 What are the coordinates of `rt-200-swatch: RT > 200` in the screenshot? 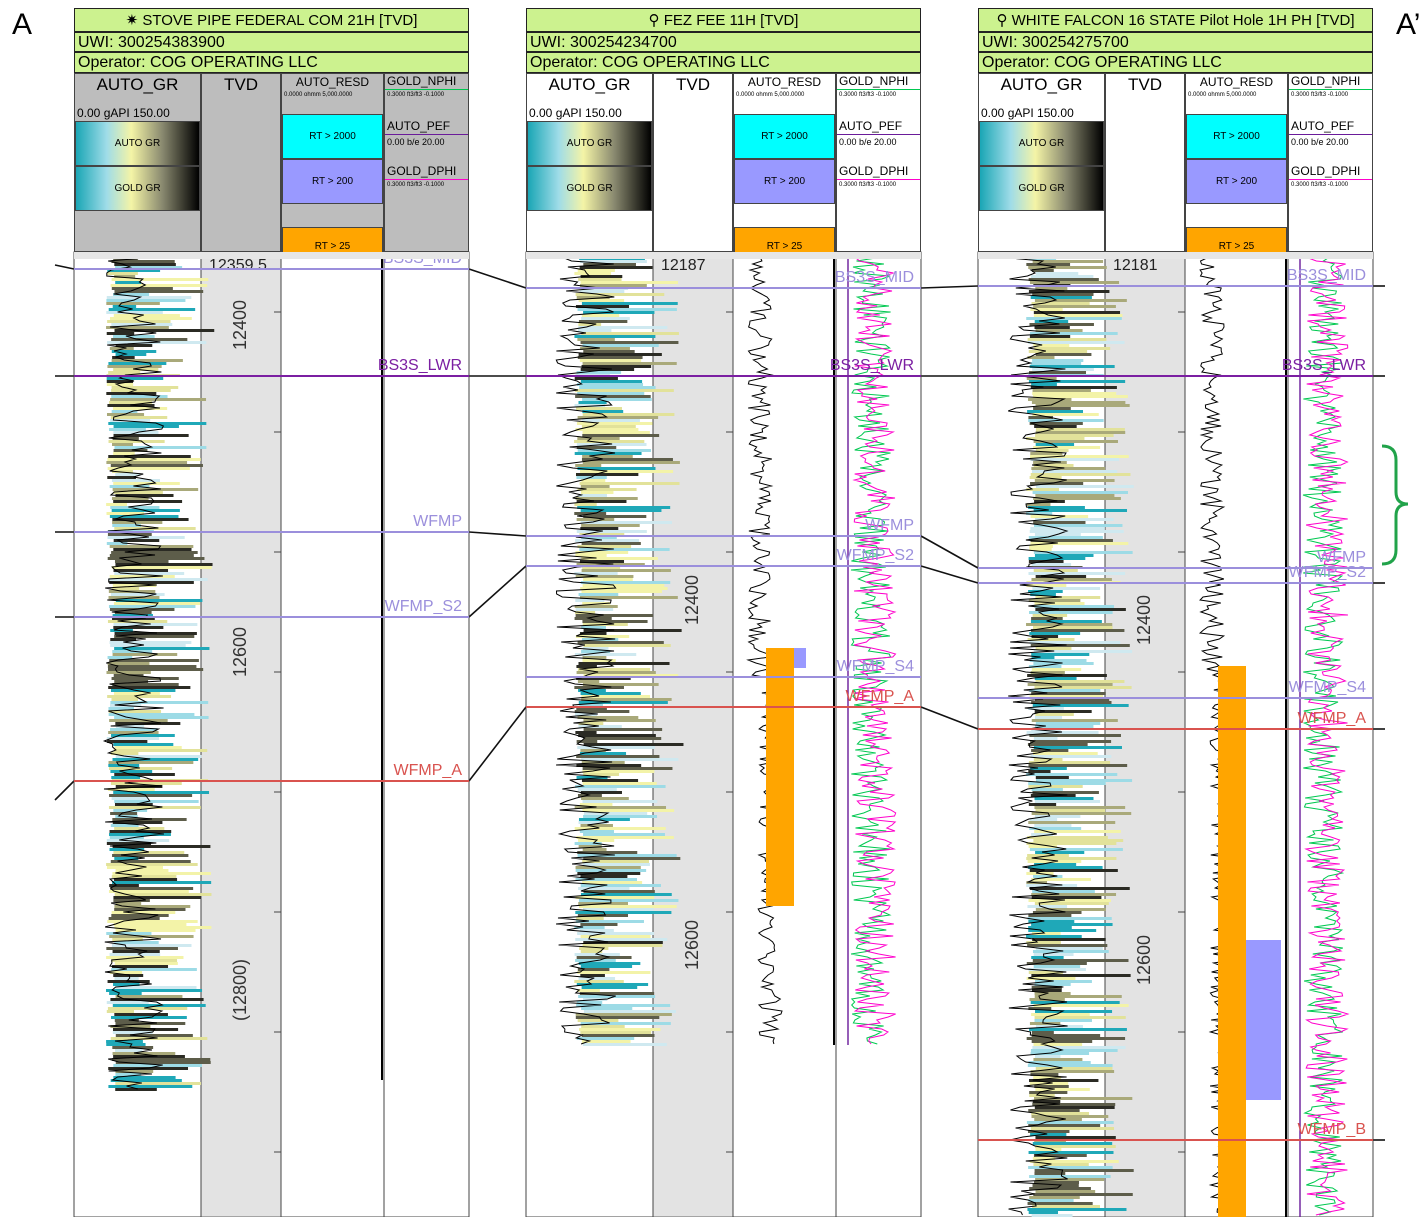 It's located at (784, 181).